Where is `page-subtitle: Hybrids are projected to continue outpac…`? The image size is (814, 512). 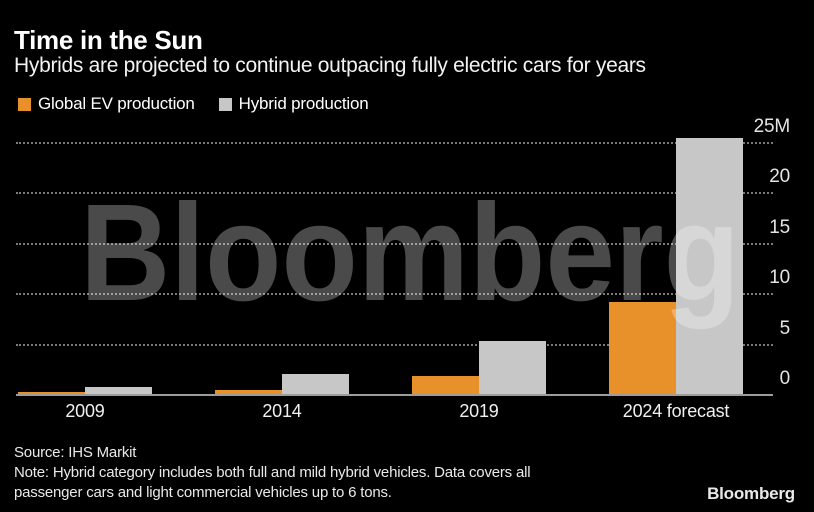 page-subtitle: Hybrids are projected to continue outpac… is located at coordinates (330, 65).